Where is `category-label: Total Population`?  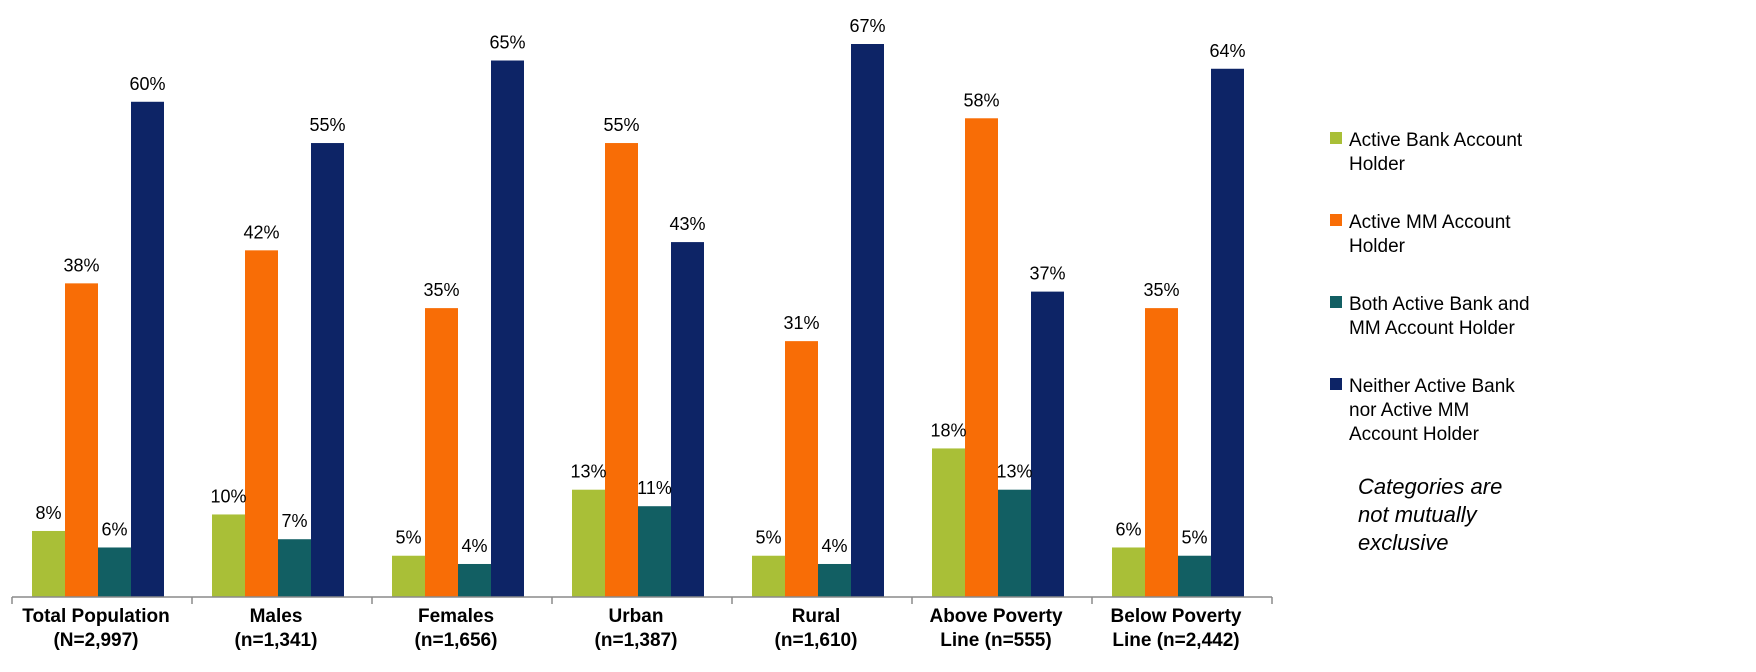
category-label: Total Population is located at coordinates (95, 616).